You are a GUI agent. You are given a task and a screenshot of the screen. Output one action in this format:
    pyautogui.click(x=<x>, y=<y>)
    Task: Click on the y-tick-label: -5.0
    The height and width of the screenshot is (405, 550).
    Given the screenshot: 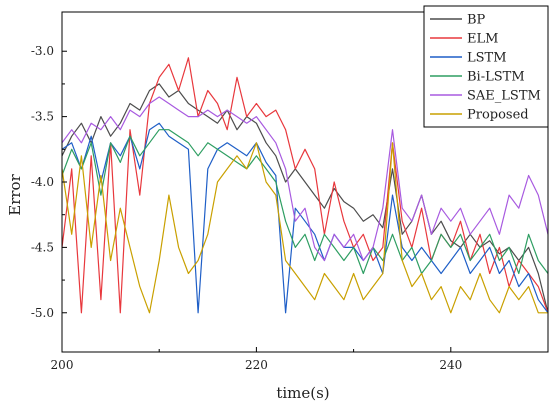 What is the action you would take?
    pyautogui.click(x=42, y=313)
    